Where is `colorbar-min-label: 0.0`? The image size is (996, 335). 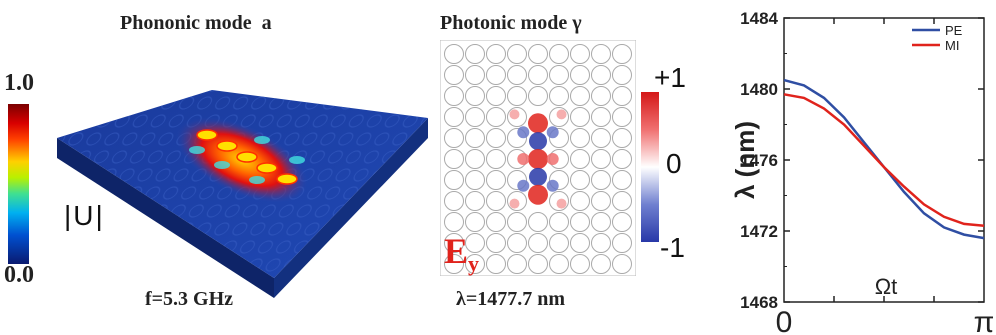 colorbar-min-label: 0.0 is located at coordinates (19, 275).